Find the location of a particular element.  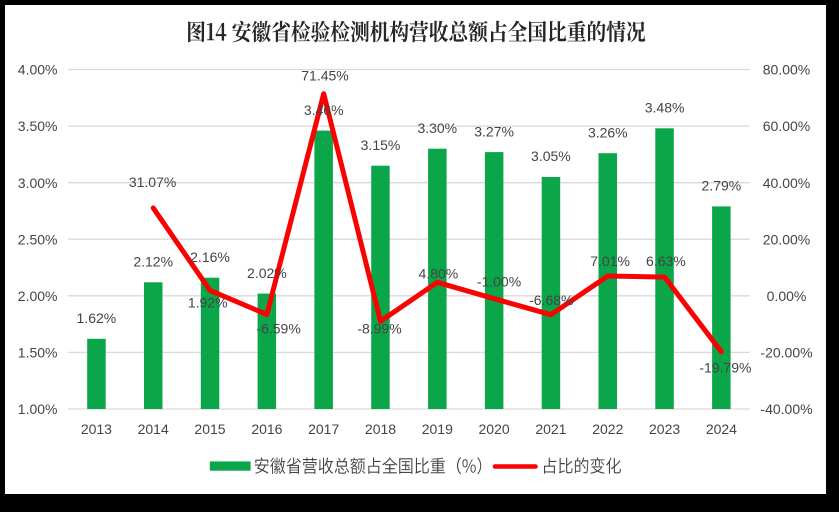

svg-text: 2021 is located at coordinates (550, 429).